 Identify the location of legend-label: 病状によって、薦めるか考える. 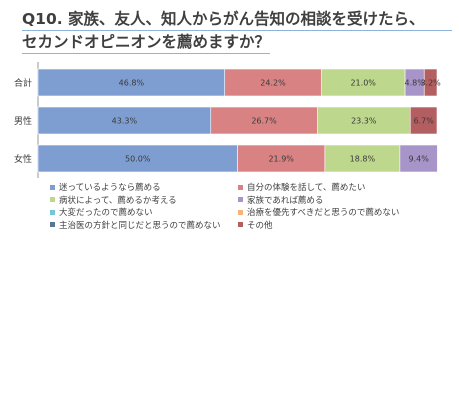
(118, 200).